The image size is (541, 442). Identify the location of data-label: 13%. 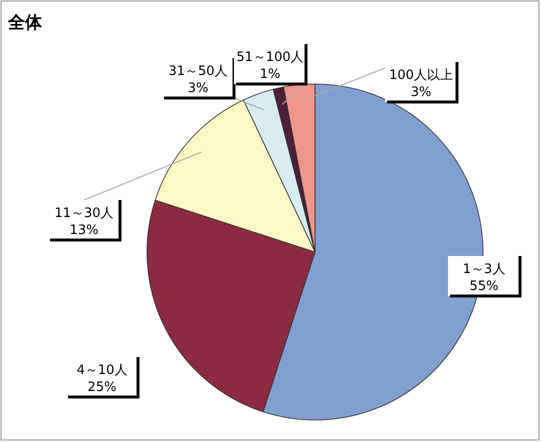
(84, 230).